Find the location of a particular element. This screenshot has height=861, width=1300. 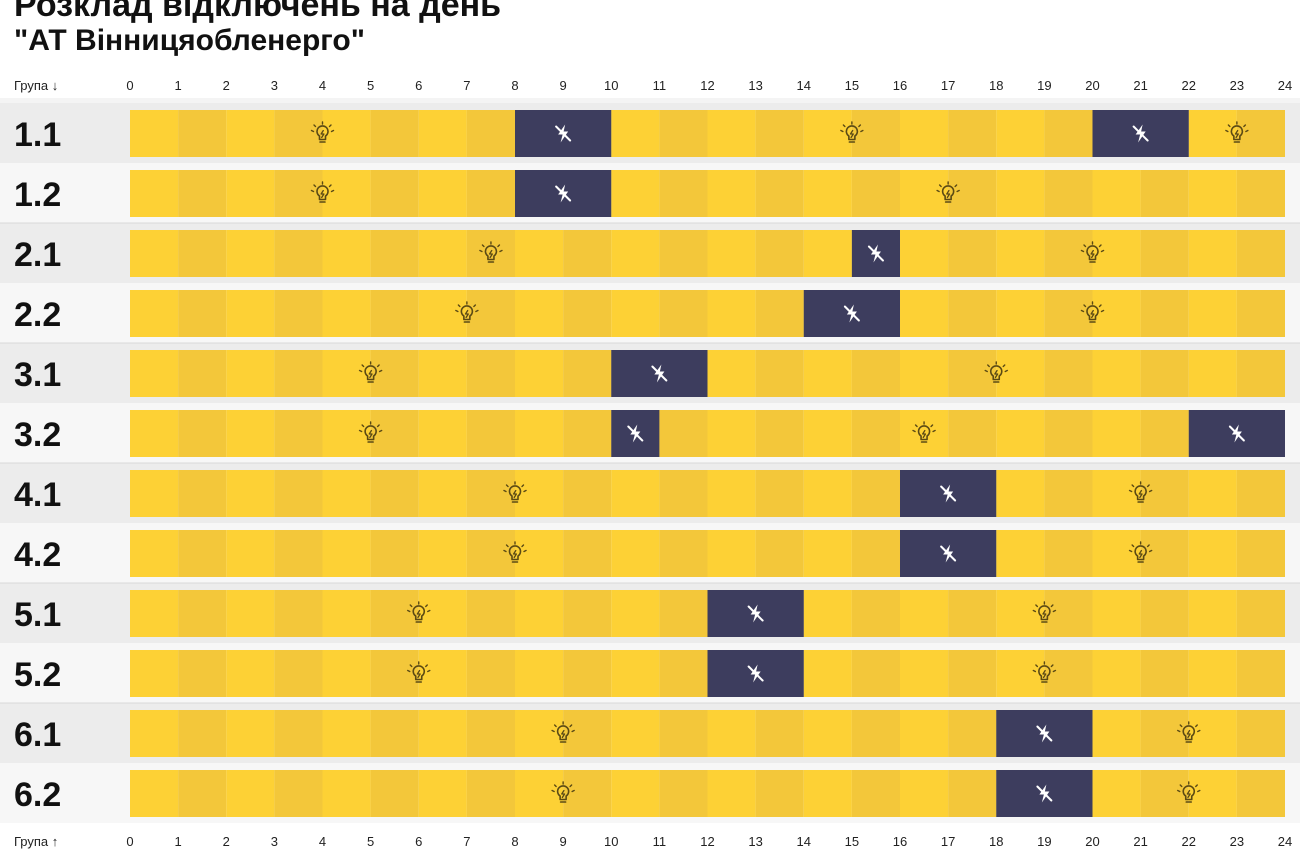

hour-tick-label: 9 is located at coordinates (563, 85).